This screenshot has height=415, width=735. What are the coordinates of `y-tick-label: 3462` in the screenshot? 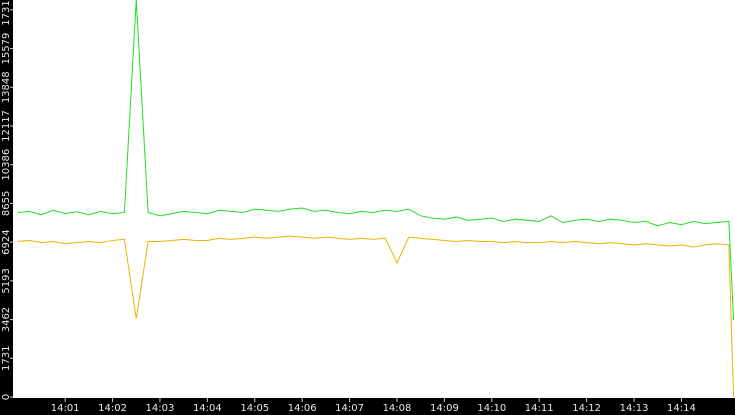 It's located at (6, 319).